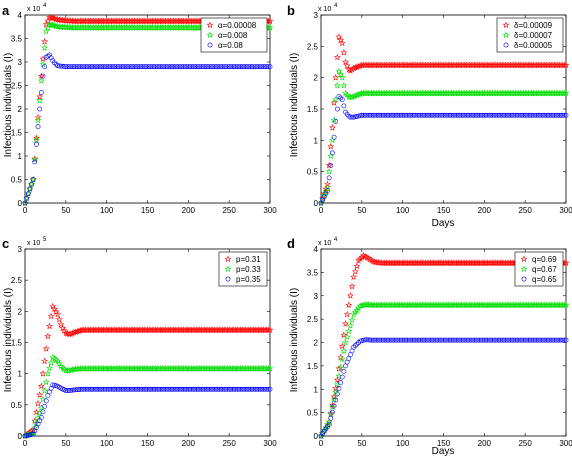 This screenshot has height=457, width=572. I want to click on panel-b-ytick-label: 0, so click(316, 203).